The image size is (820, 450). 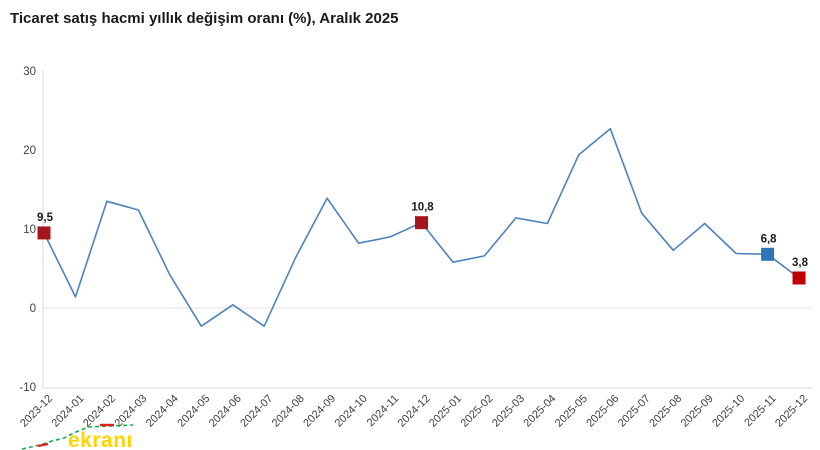 I want to click on y-tick-label: 30, so click(x=29, y=72).